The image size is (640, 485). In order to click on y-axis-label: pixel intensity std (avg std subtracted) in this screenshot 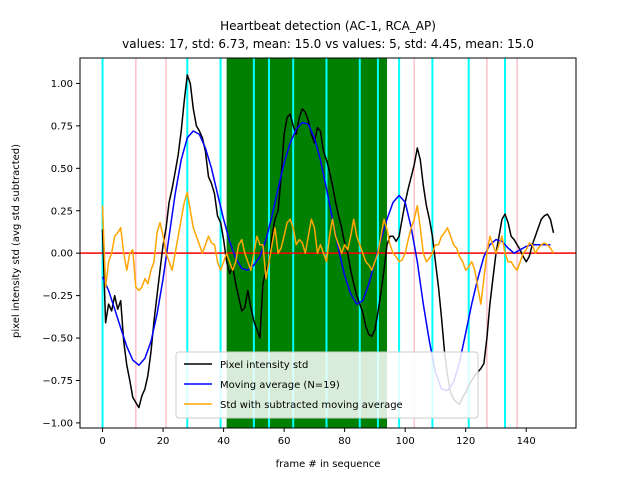, I will do `click(16, 241)`.